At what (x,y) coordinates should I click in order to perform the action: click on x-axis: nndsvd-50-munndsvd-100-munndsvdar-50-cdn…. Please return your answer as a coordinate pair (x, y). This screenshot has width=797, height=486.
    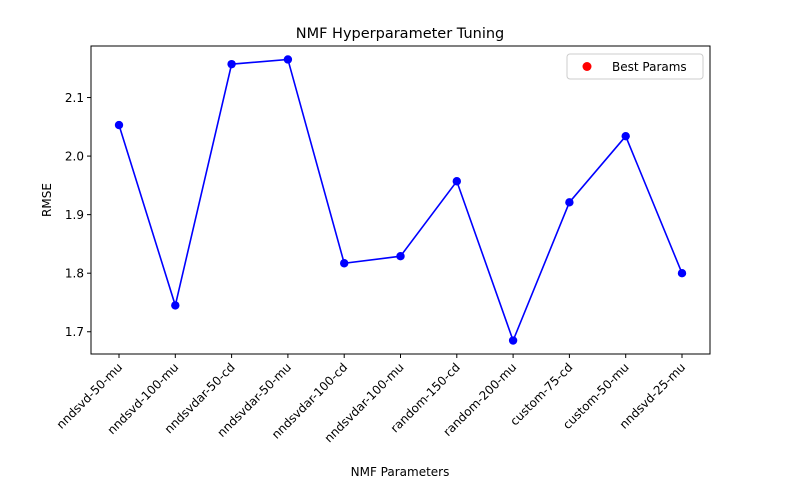
    Looking at the image, I should click on (371, 399).